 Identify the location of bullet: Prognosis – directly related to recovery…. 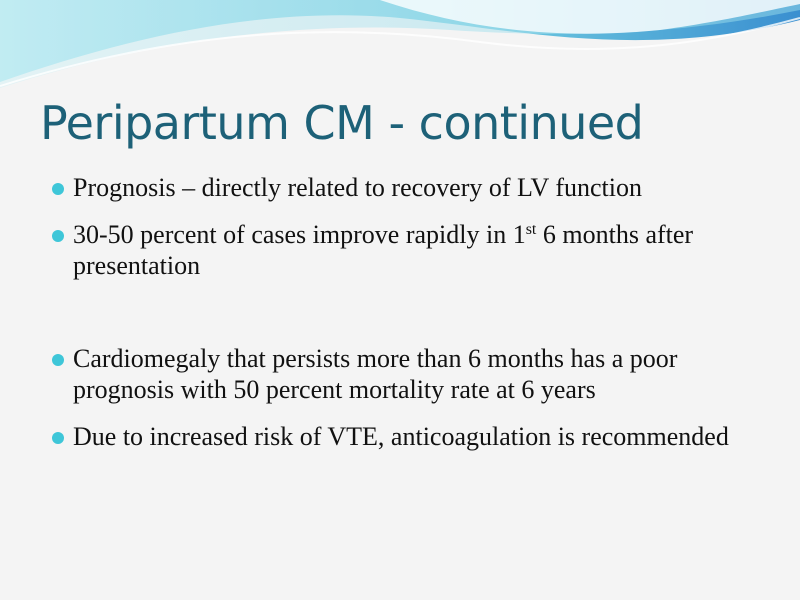
(398, 187).